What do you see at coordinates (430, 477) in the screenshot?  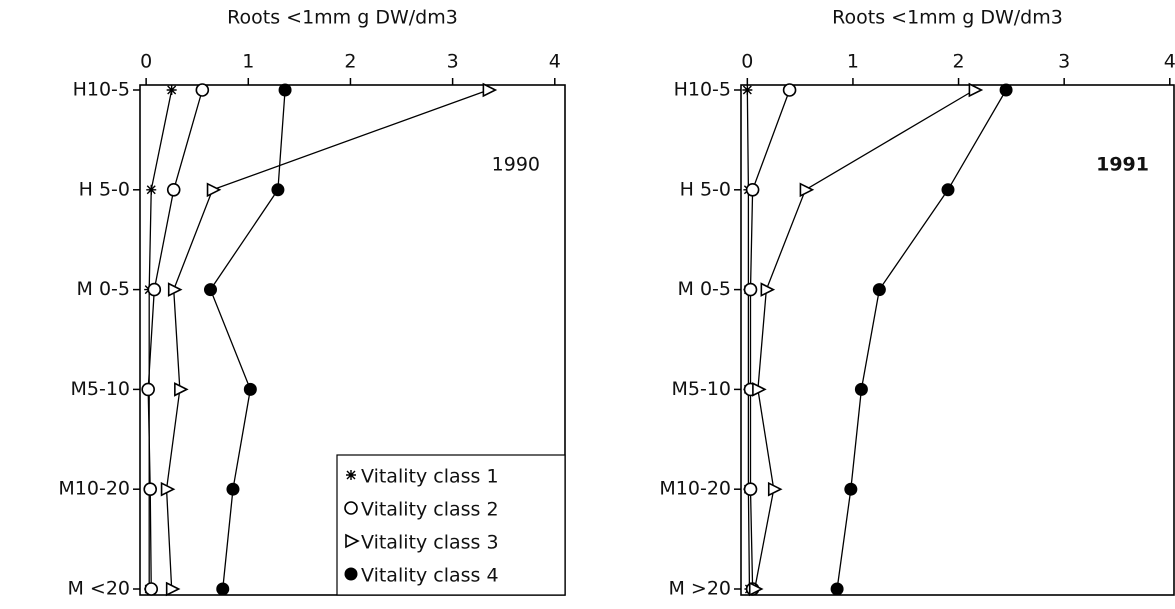 I see `legend-label: Vitality class 1` at bounding box center [430, 477].